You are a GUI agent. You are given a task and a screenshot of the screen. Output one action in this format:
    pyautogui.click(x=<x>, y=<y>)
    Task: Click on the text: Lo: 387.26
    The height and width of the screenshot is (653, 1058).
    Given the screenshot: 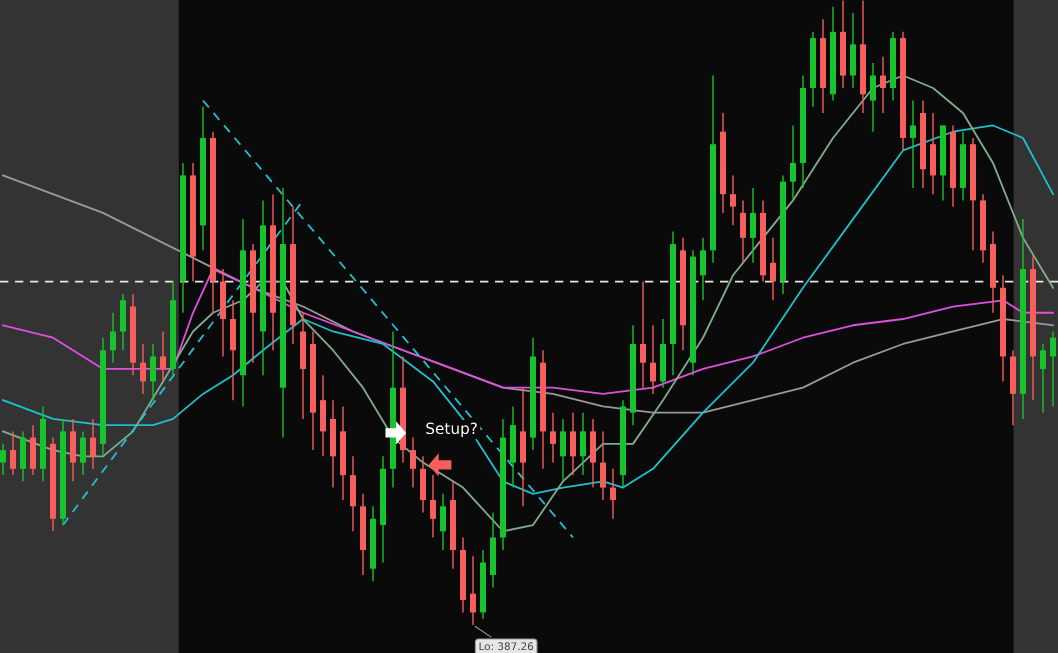 What is the action you would take?
    pyautogui.click(x=506, y=646)
    